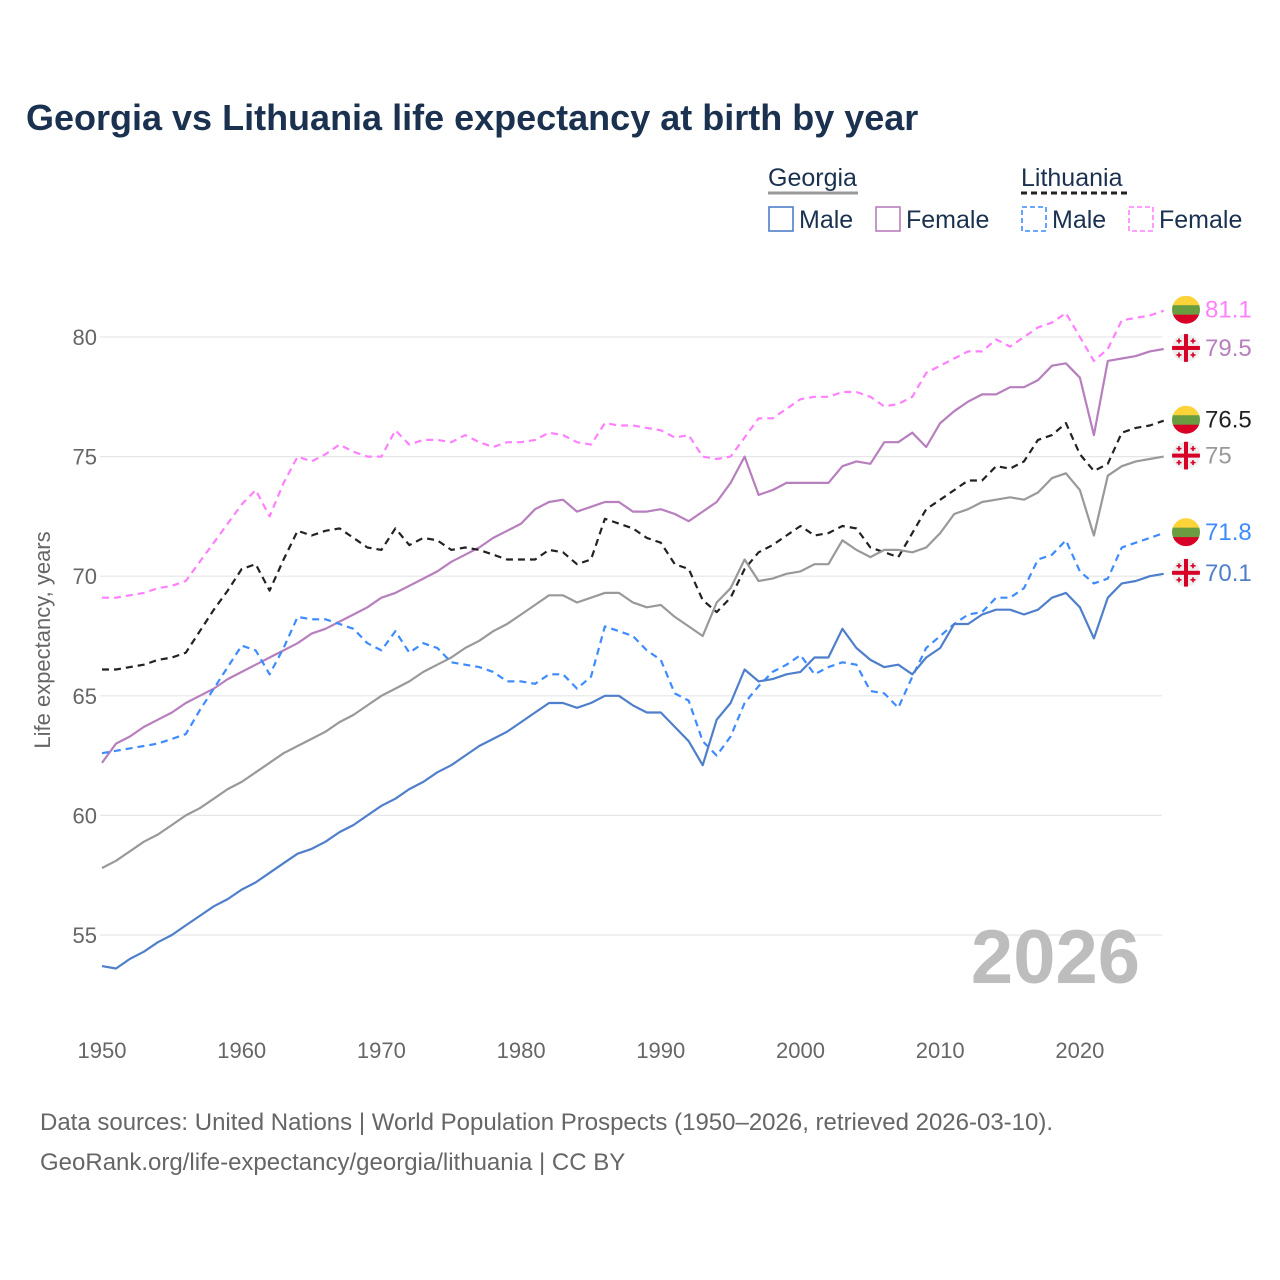  I want to click on y-axis: 55 60 65 70 75 80, so click(85, 636).